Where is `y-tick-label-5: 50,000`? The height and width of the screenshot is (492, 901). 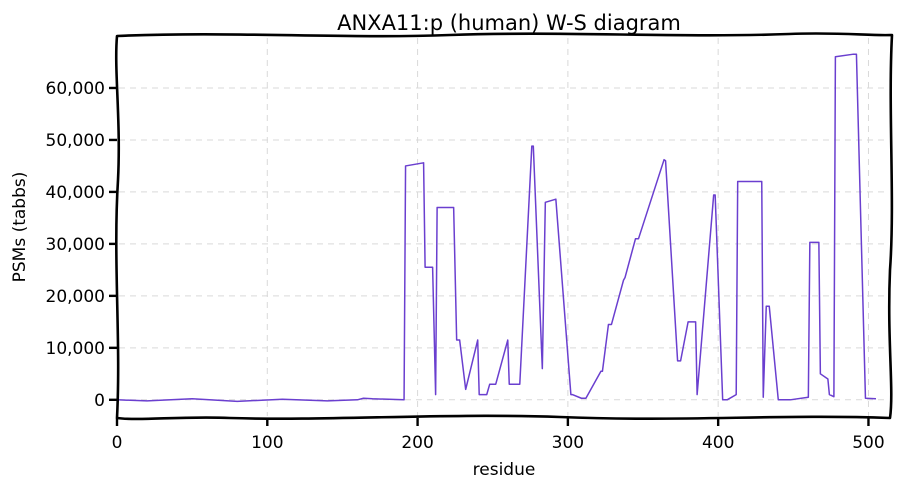 y-tick-label-5: 50,000 is located at coordinates (75, 141).